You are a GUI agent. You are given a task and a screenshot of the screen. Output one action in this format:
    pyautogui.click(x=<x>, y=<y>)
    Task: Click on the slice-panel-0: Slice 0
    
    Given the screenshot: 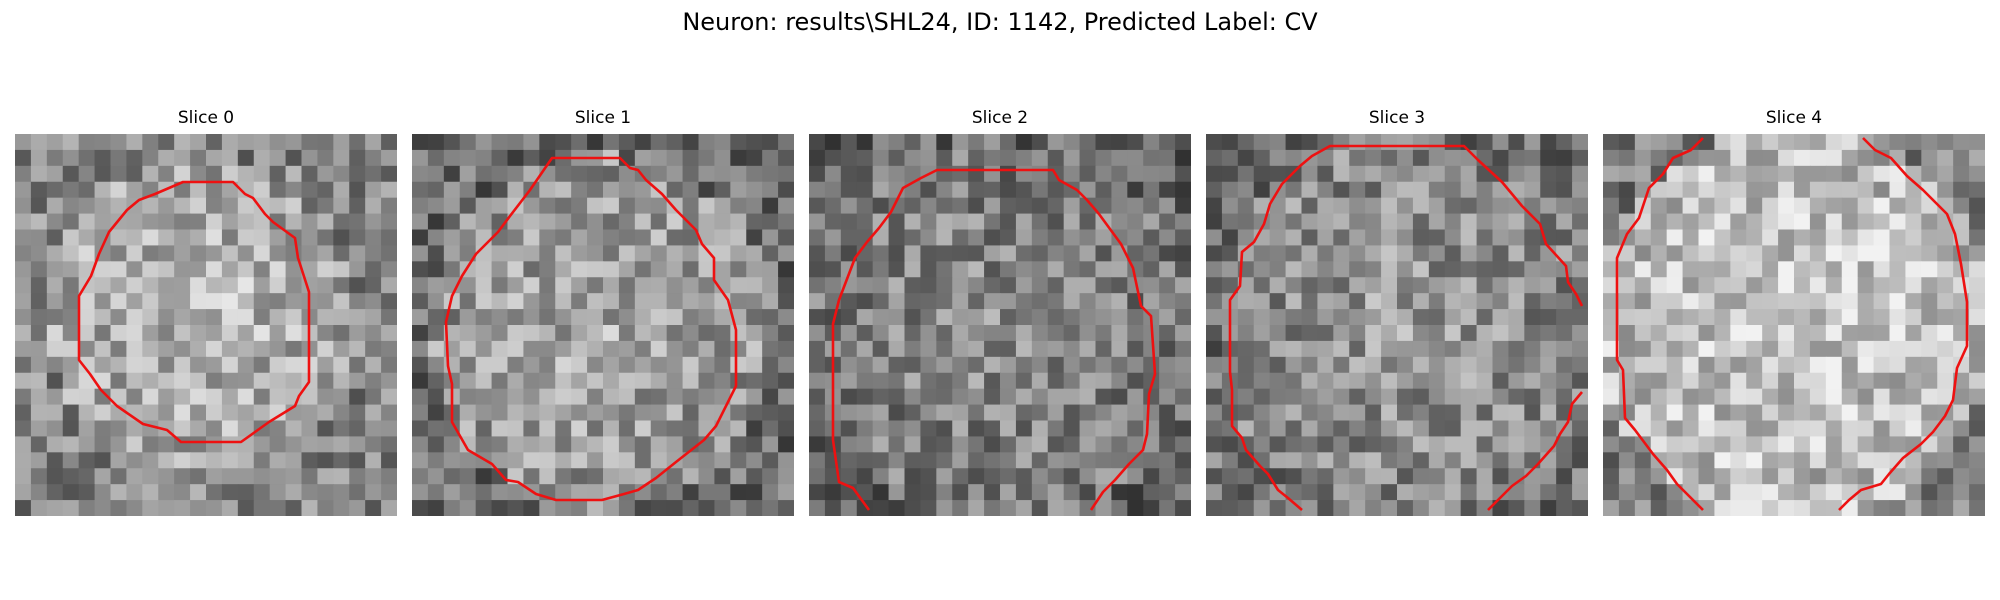 What is the action you would take?
    pyautogui.click(x=206, y=312)
    